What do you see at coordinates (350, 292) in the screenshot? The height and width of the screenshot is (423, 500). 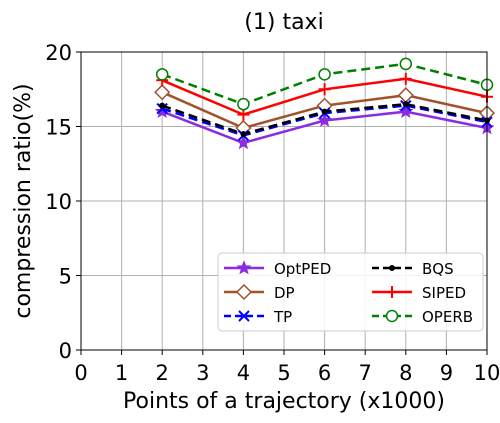 I see `legend: OptPED DP TP BQS SIPED OPERB` at bounding box center [350, 292].